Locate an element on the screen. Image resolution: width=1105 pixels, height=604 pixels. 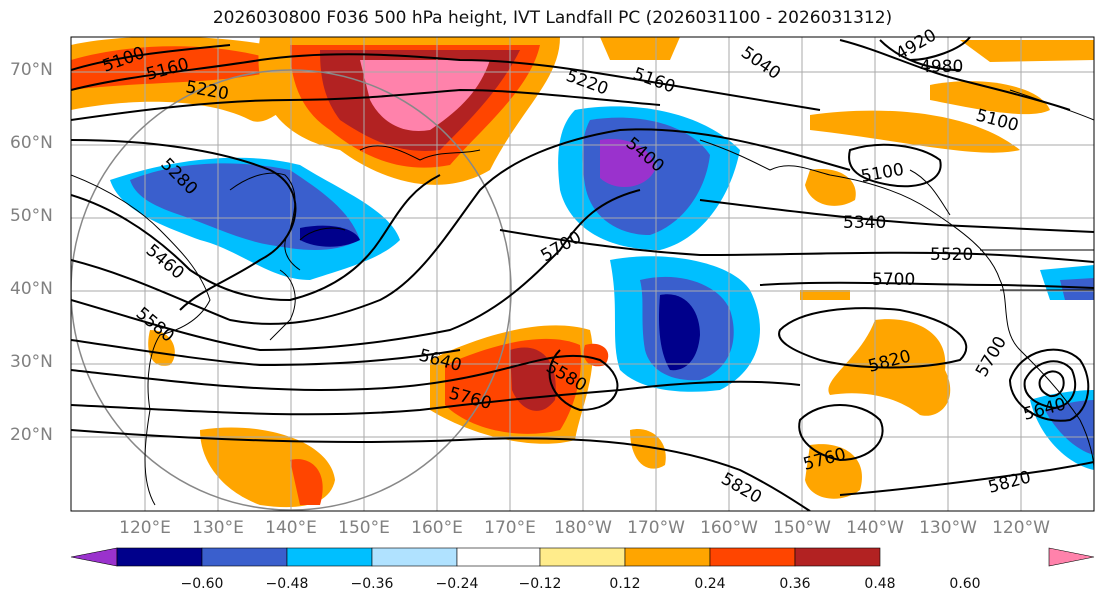
lat-label: 50°N is located at coordinates (31, 216).